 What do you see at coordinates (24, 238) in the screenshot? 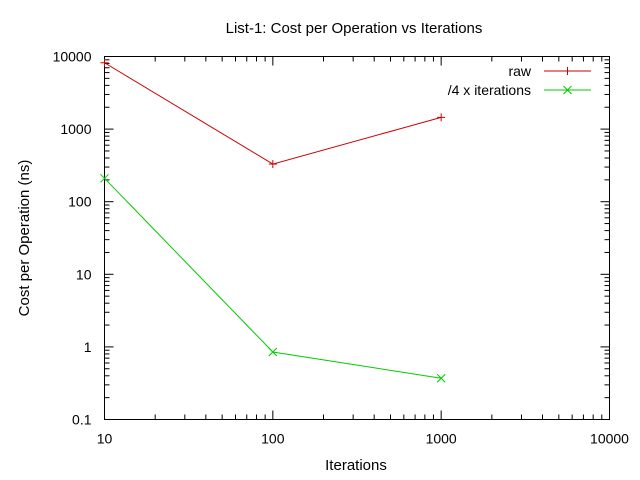
I see `y-axis-label: Cost per Operation (ns)` at bounding box center [24, 238].